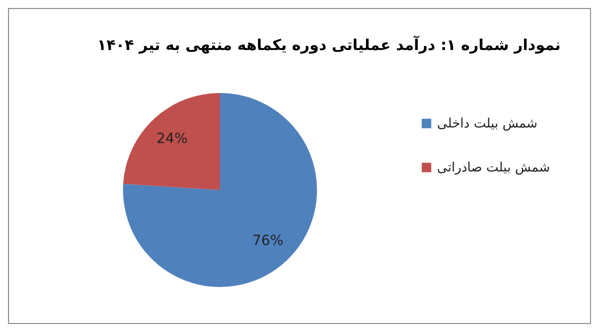 The image size is (598, 331). What do you see at coordinates (329, 44) in the screenshot?
I see `chart-title: نمودار شماره ۱: درآمد عملیاتی دوره یکماهه منتهی به تیر ۱۴۰۴` at bounding box center [329, 44].